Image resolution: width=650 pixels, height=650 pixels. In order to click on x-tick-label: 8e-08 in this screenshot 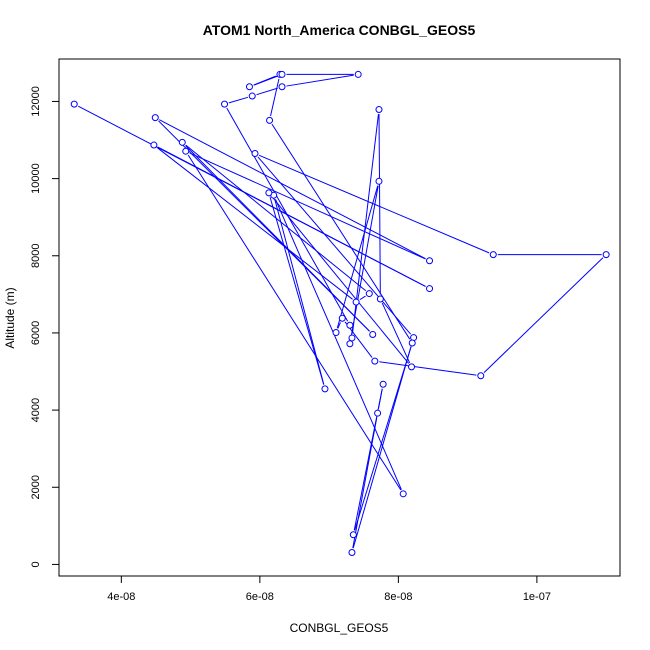, I will do `click(398, 597)`.